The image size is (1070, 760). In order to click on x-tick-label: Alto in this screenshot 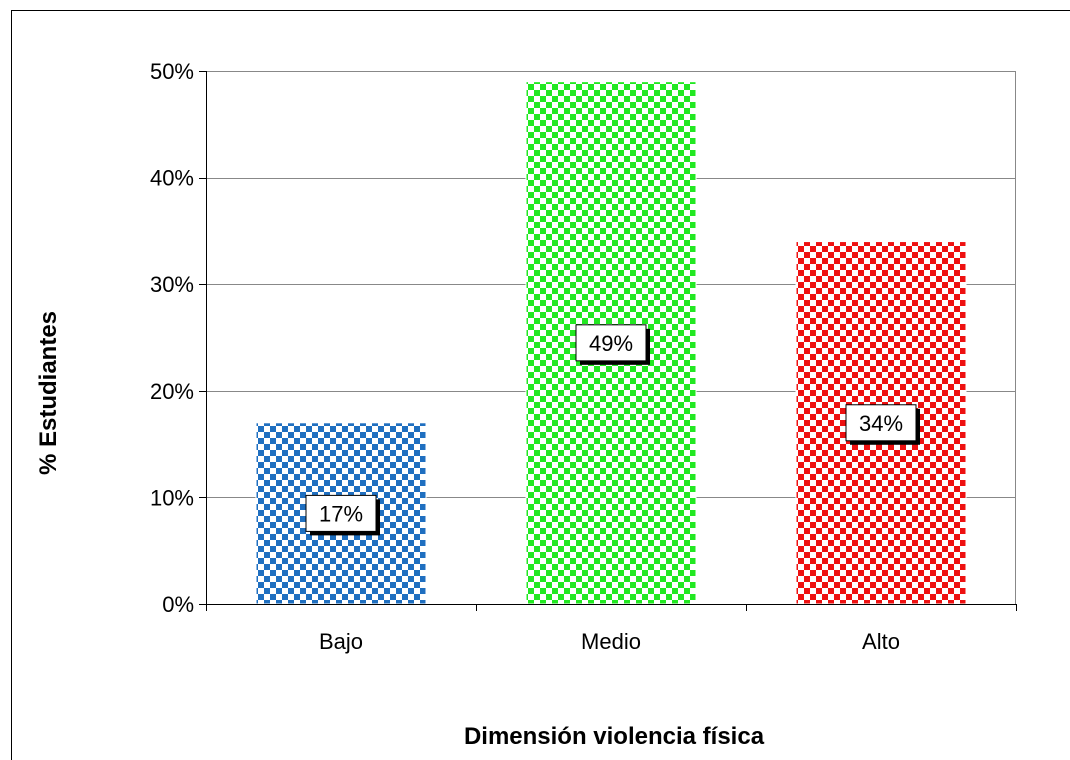, I will do `click(881, 641)`.